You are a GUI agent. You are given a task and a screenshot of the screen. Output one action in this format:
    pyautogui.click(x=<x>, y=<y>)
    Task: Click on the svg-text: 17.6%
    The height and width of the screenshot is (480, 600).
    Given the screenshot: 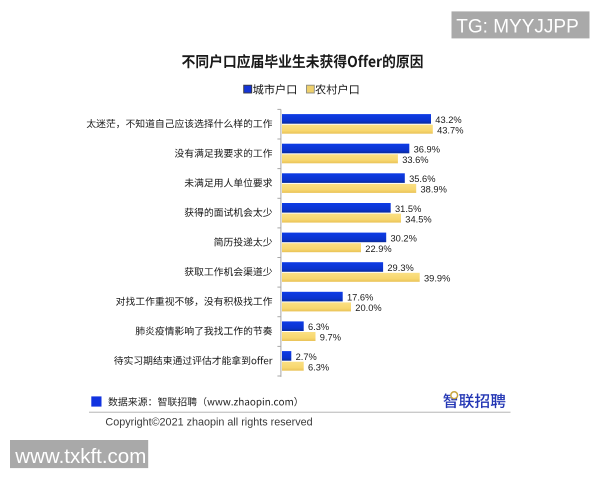 What is the action you would take?
    pyautogui.click(x=360, y=298)
    